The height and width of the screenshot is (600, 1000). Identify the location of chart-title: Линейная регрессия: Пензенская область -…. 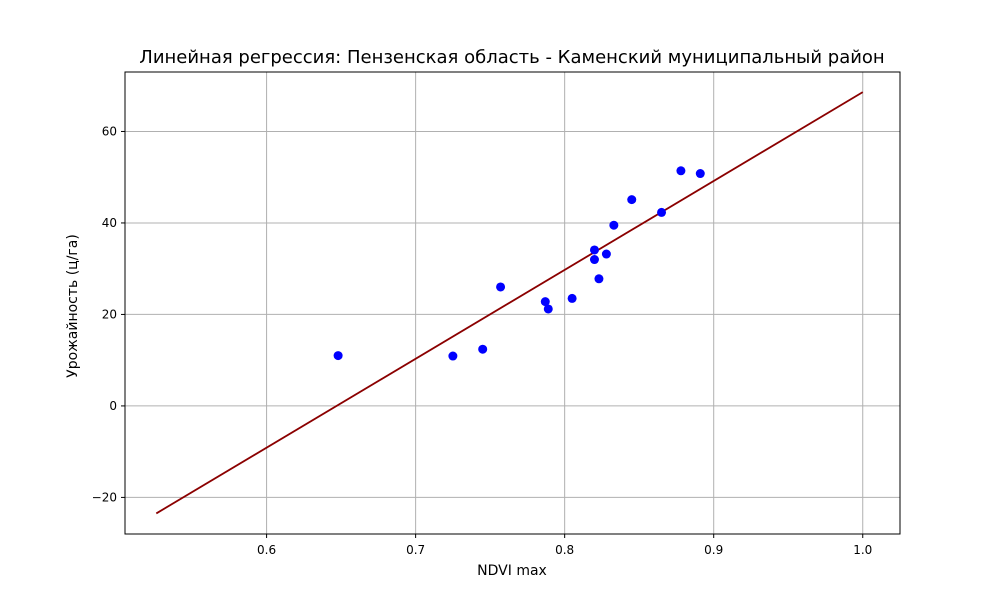
(511, 57).